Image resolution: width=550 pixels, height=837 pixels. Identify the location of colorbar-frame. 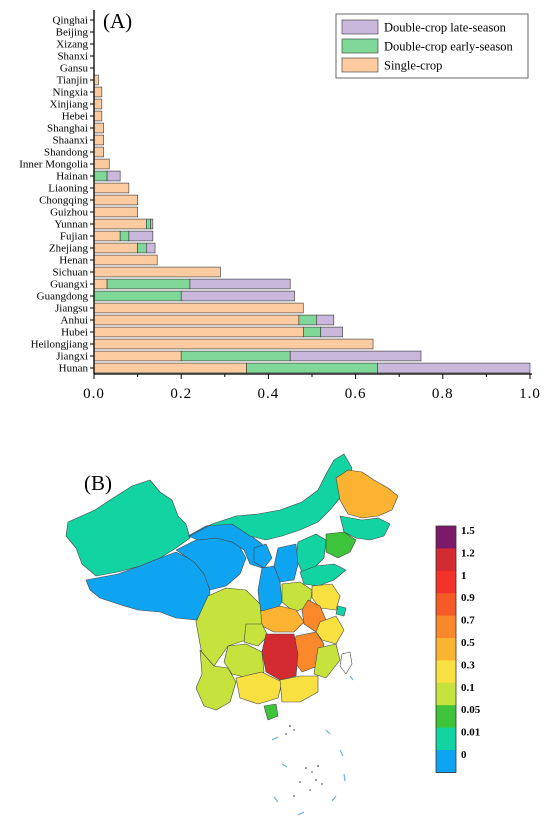
(446, 649).